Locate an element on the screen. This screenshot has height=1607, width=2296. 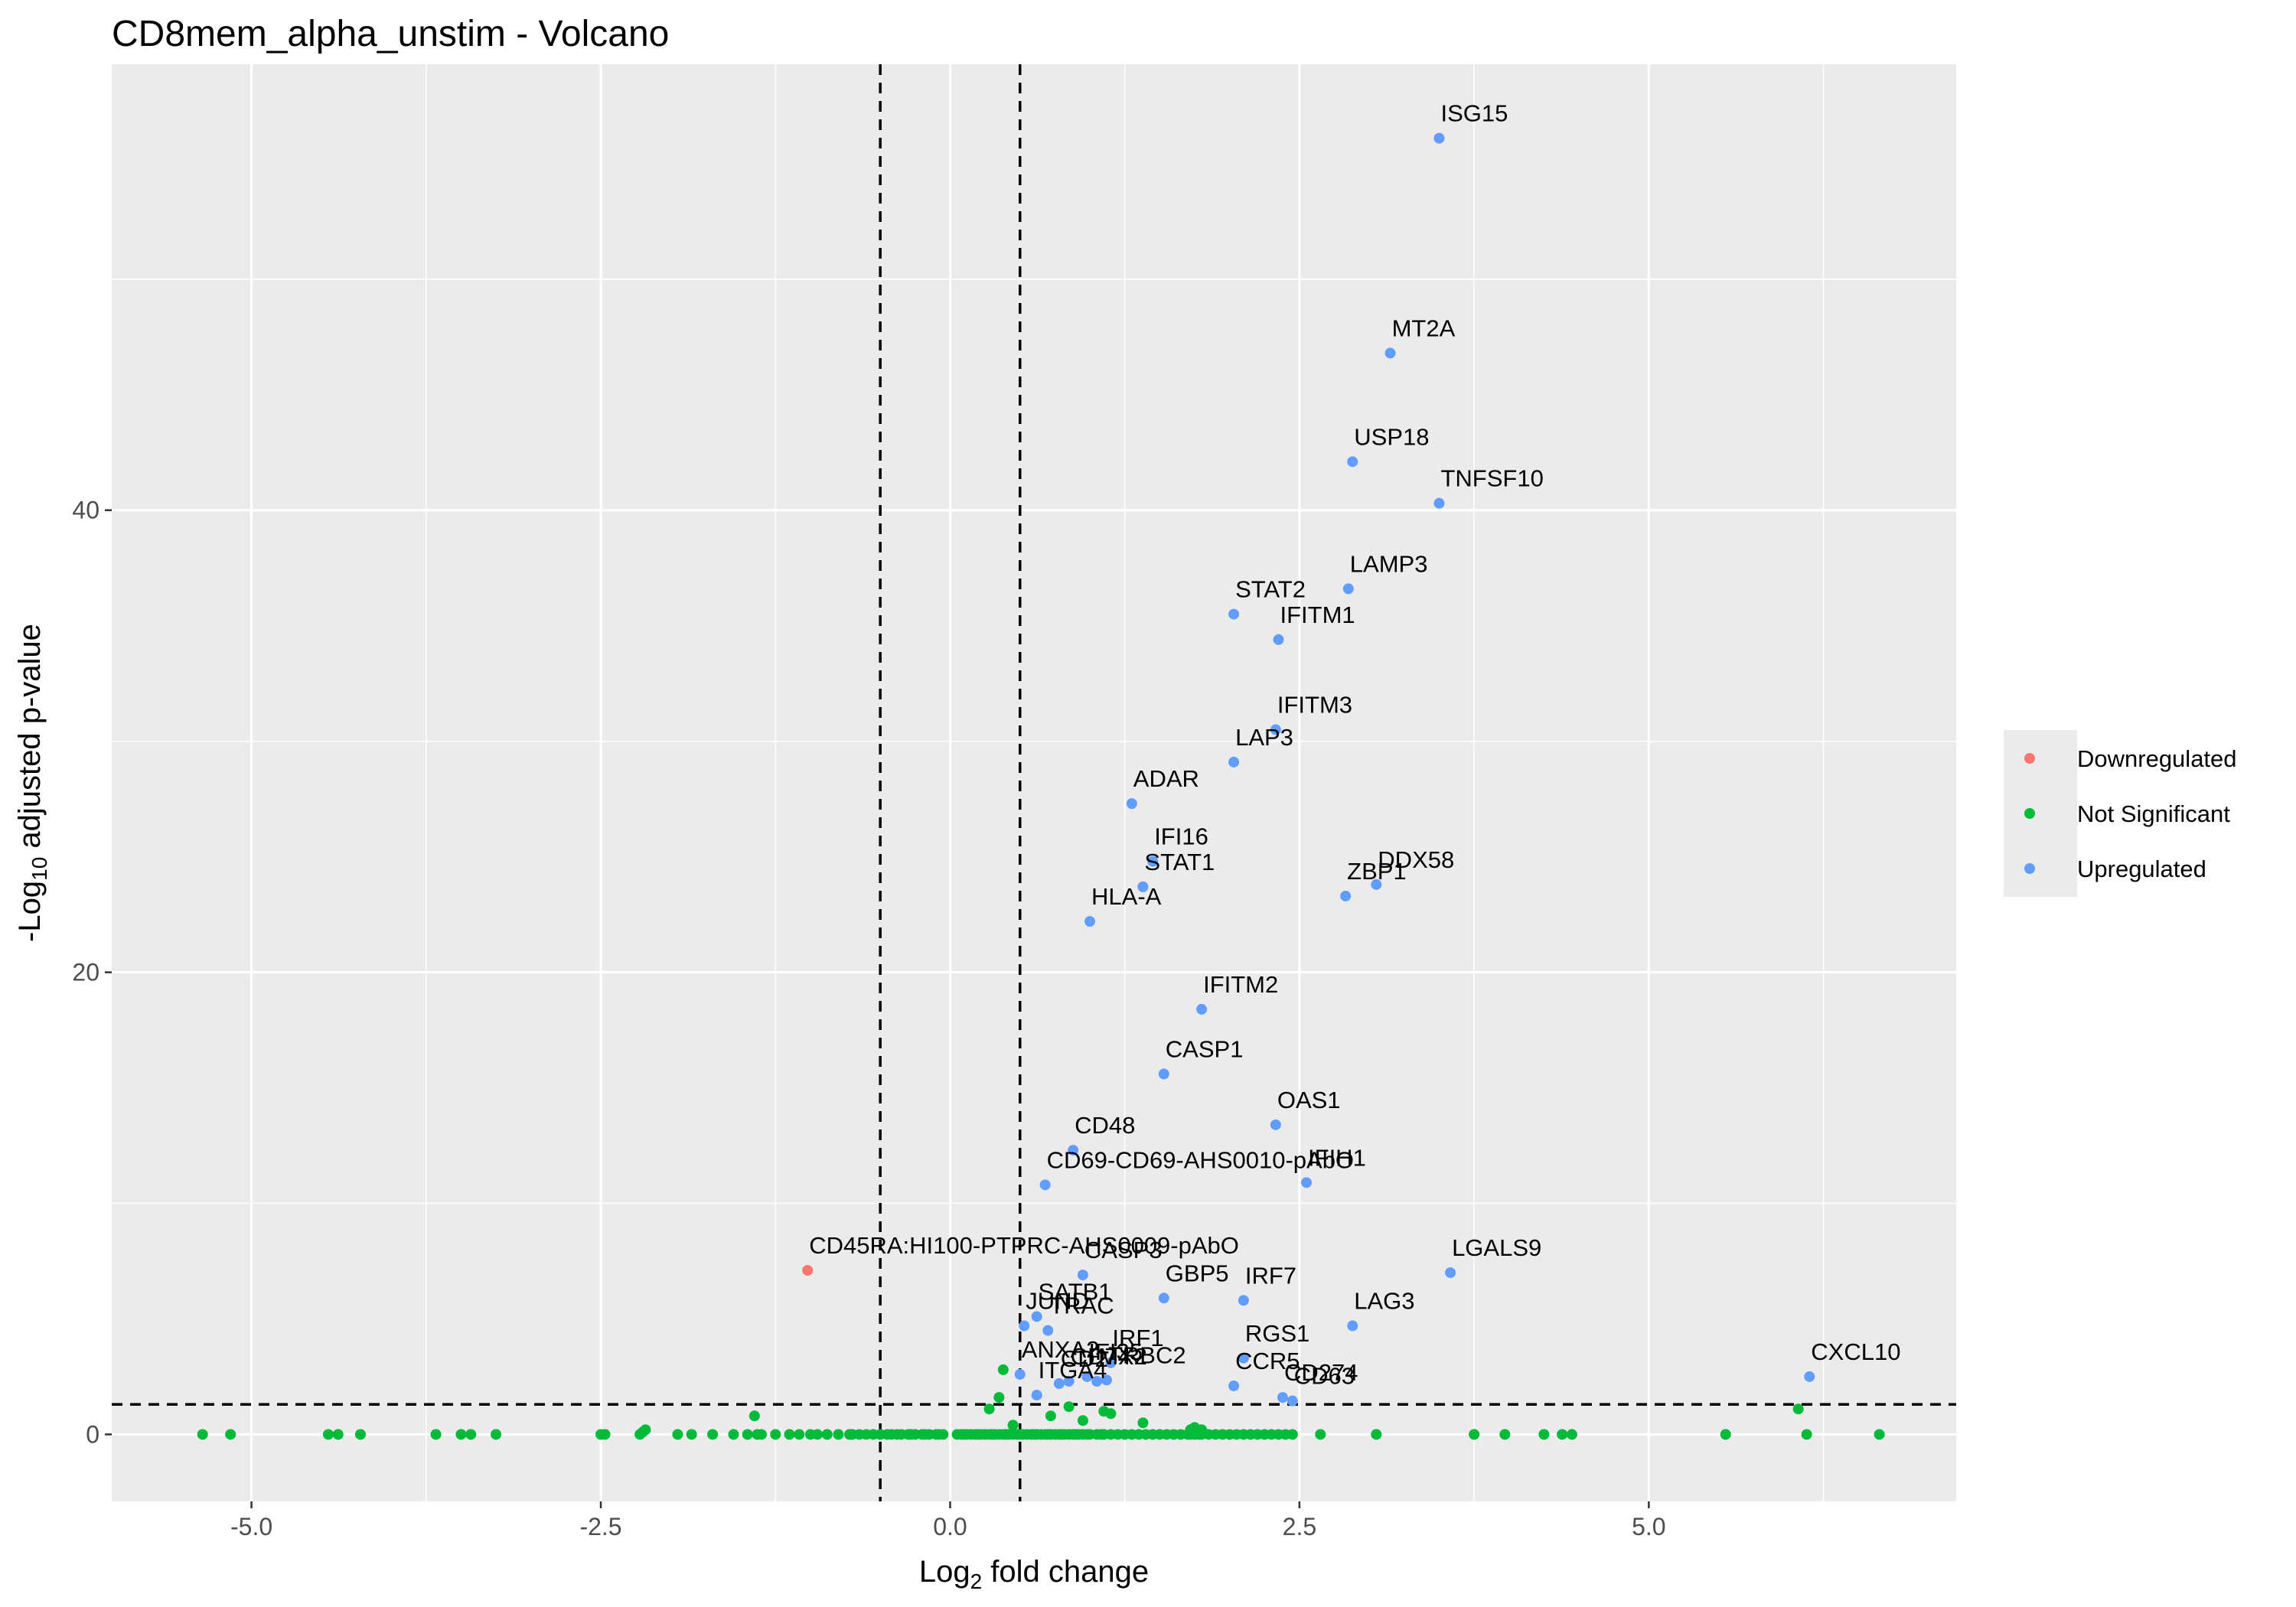
gene-label: IFI16 is located at coordinates (1181, 837).